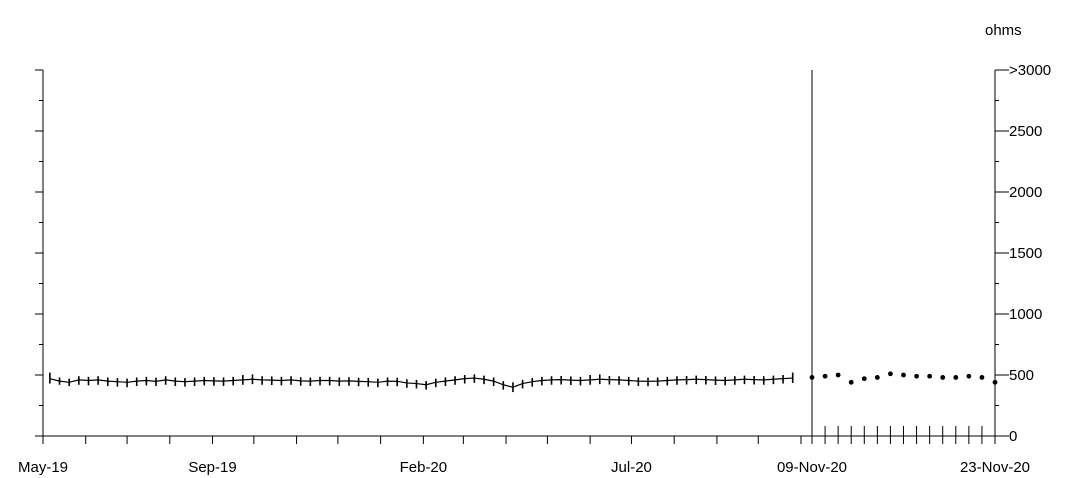 The height and width of the screenshot is (478, 1075). Describe the element at coordinates (1025, 192) in the screenshot. I see `y-tick-label: 2000` at that location.